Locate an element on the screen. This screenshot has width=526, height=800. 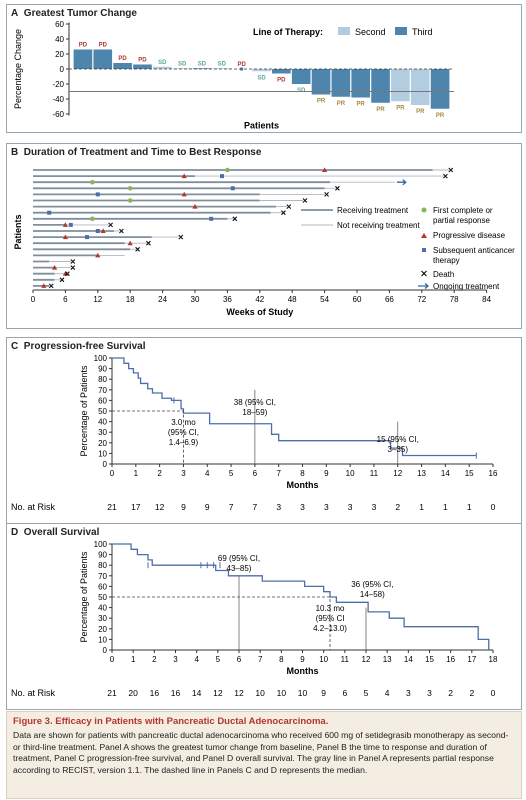
x-tick-label: 36 is located at coordinates (227, 299).